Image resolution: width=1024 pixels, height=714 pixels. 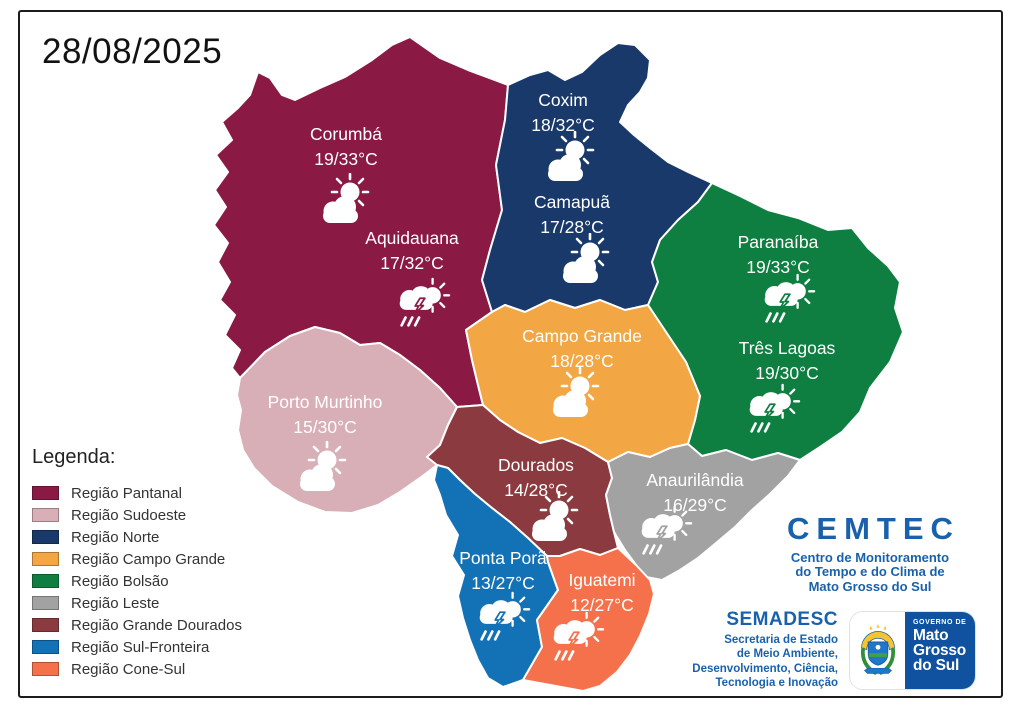 What do you see at coordinates (115, 603) in the screenshot?
I see `legend-label: Região Leste` at bounding box center [115, 603].